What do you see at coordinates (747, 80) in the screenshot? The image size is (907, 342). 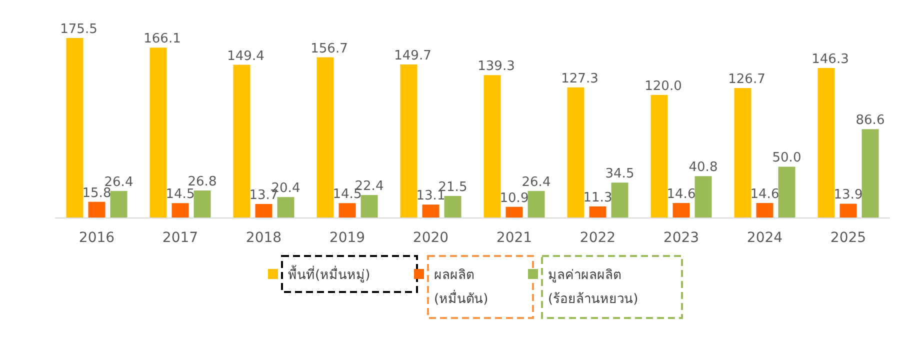 I see `data-label: 126.7` at bounding box center [747, 80].